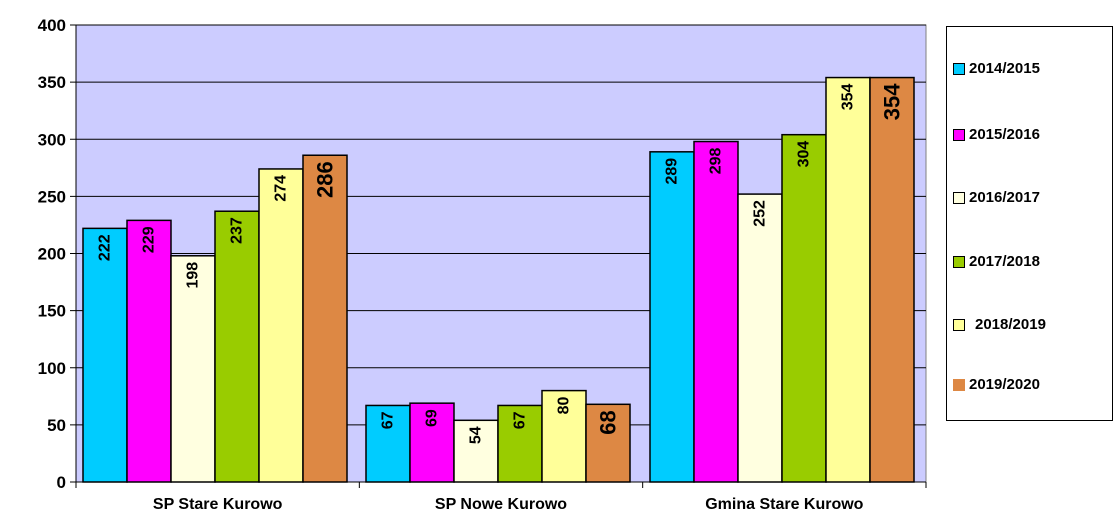  I want to click on bar-data-label: 237, so click(237, 230).